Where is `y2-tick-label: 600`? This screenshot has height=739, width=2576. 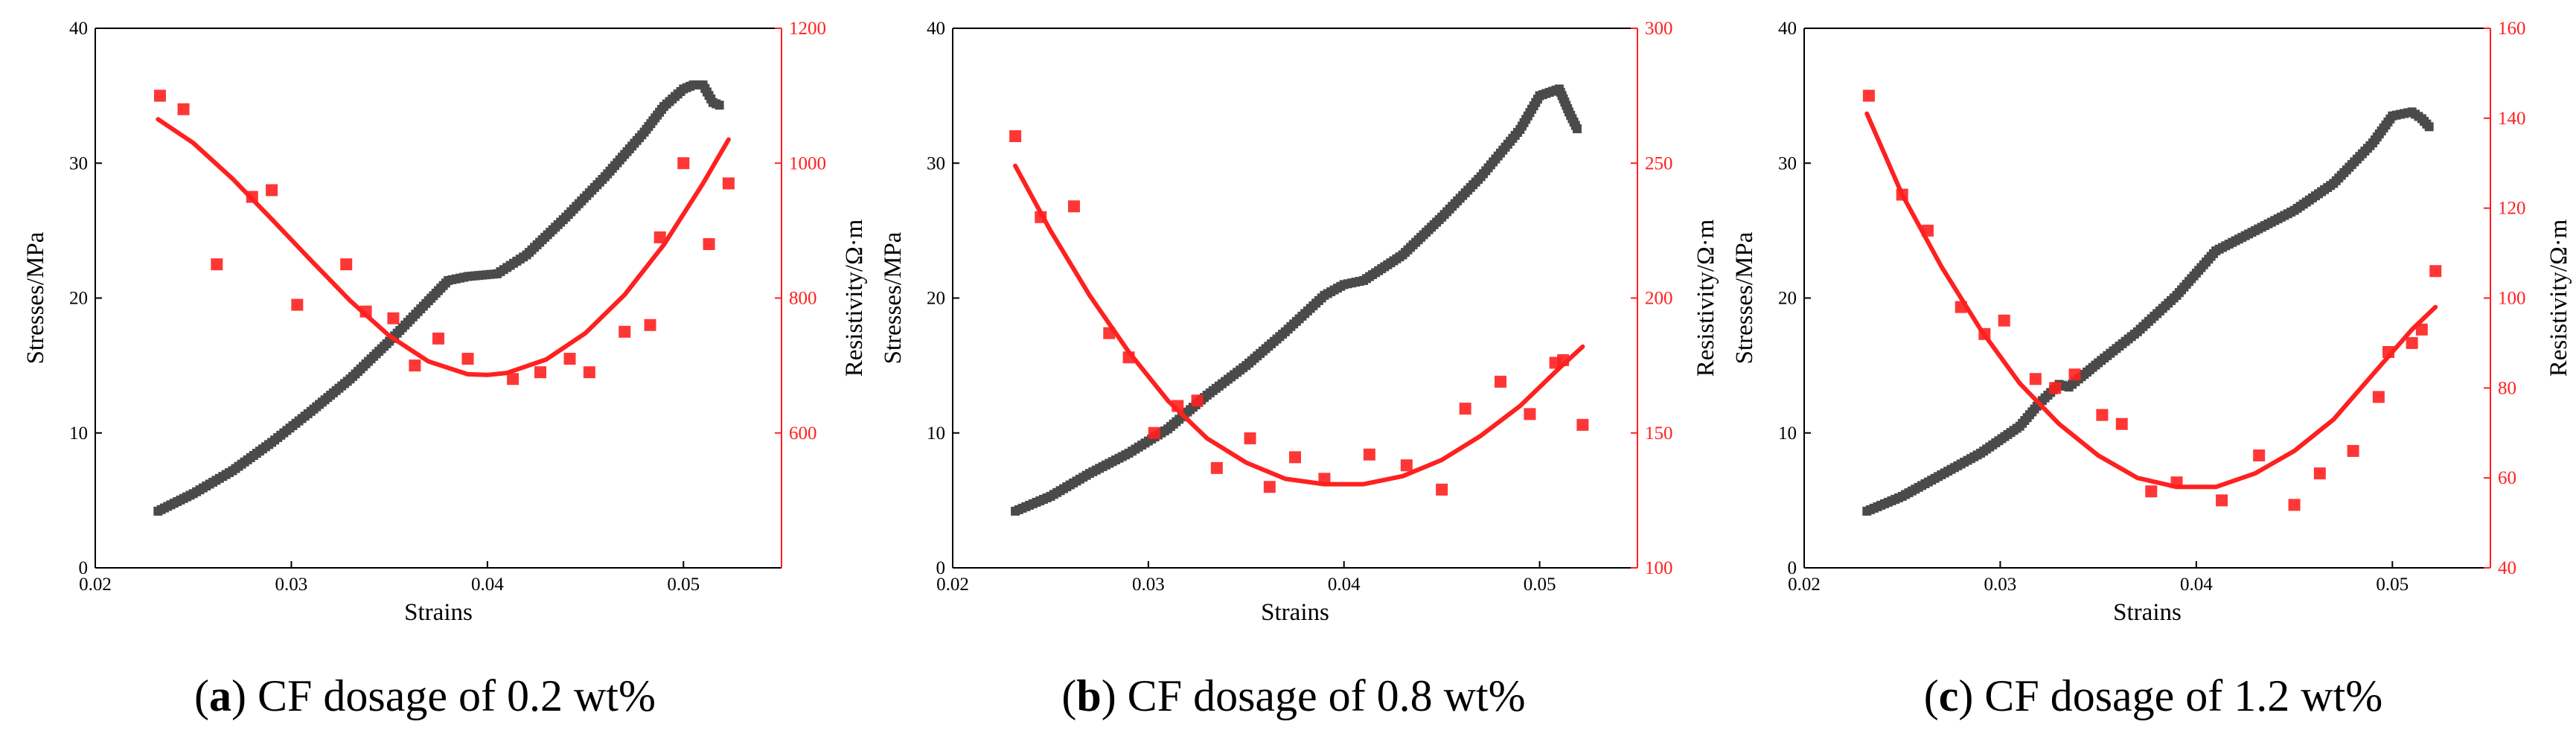 y2-tick-label: 600 is located at coordinates (803, 433).